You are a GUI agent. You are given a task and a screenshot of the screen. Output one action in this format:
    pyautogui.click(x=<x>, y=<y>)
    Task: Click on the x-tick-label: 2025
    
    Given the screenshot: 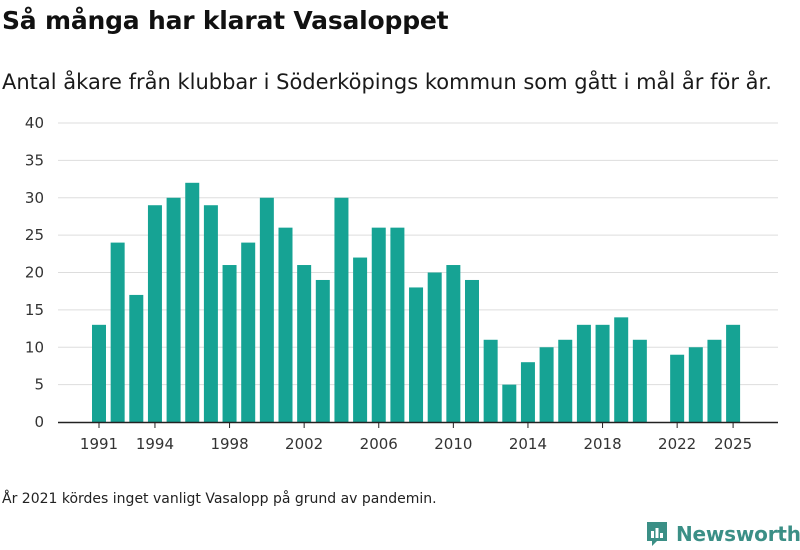 What is the action you would take?
    pyautogui.click(x=733, y=444)
    